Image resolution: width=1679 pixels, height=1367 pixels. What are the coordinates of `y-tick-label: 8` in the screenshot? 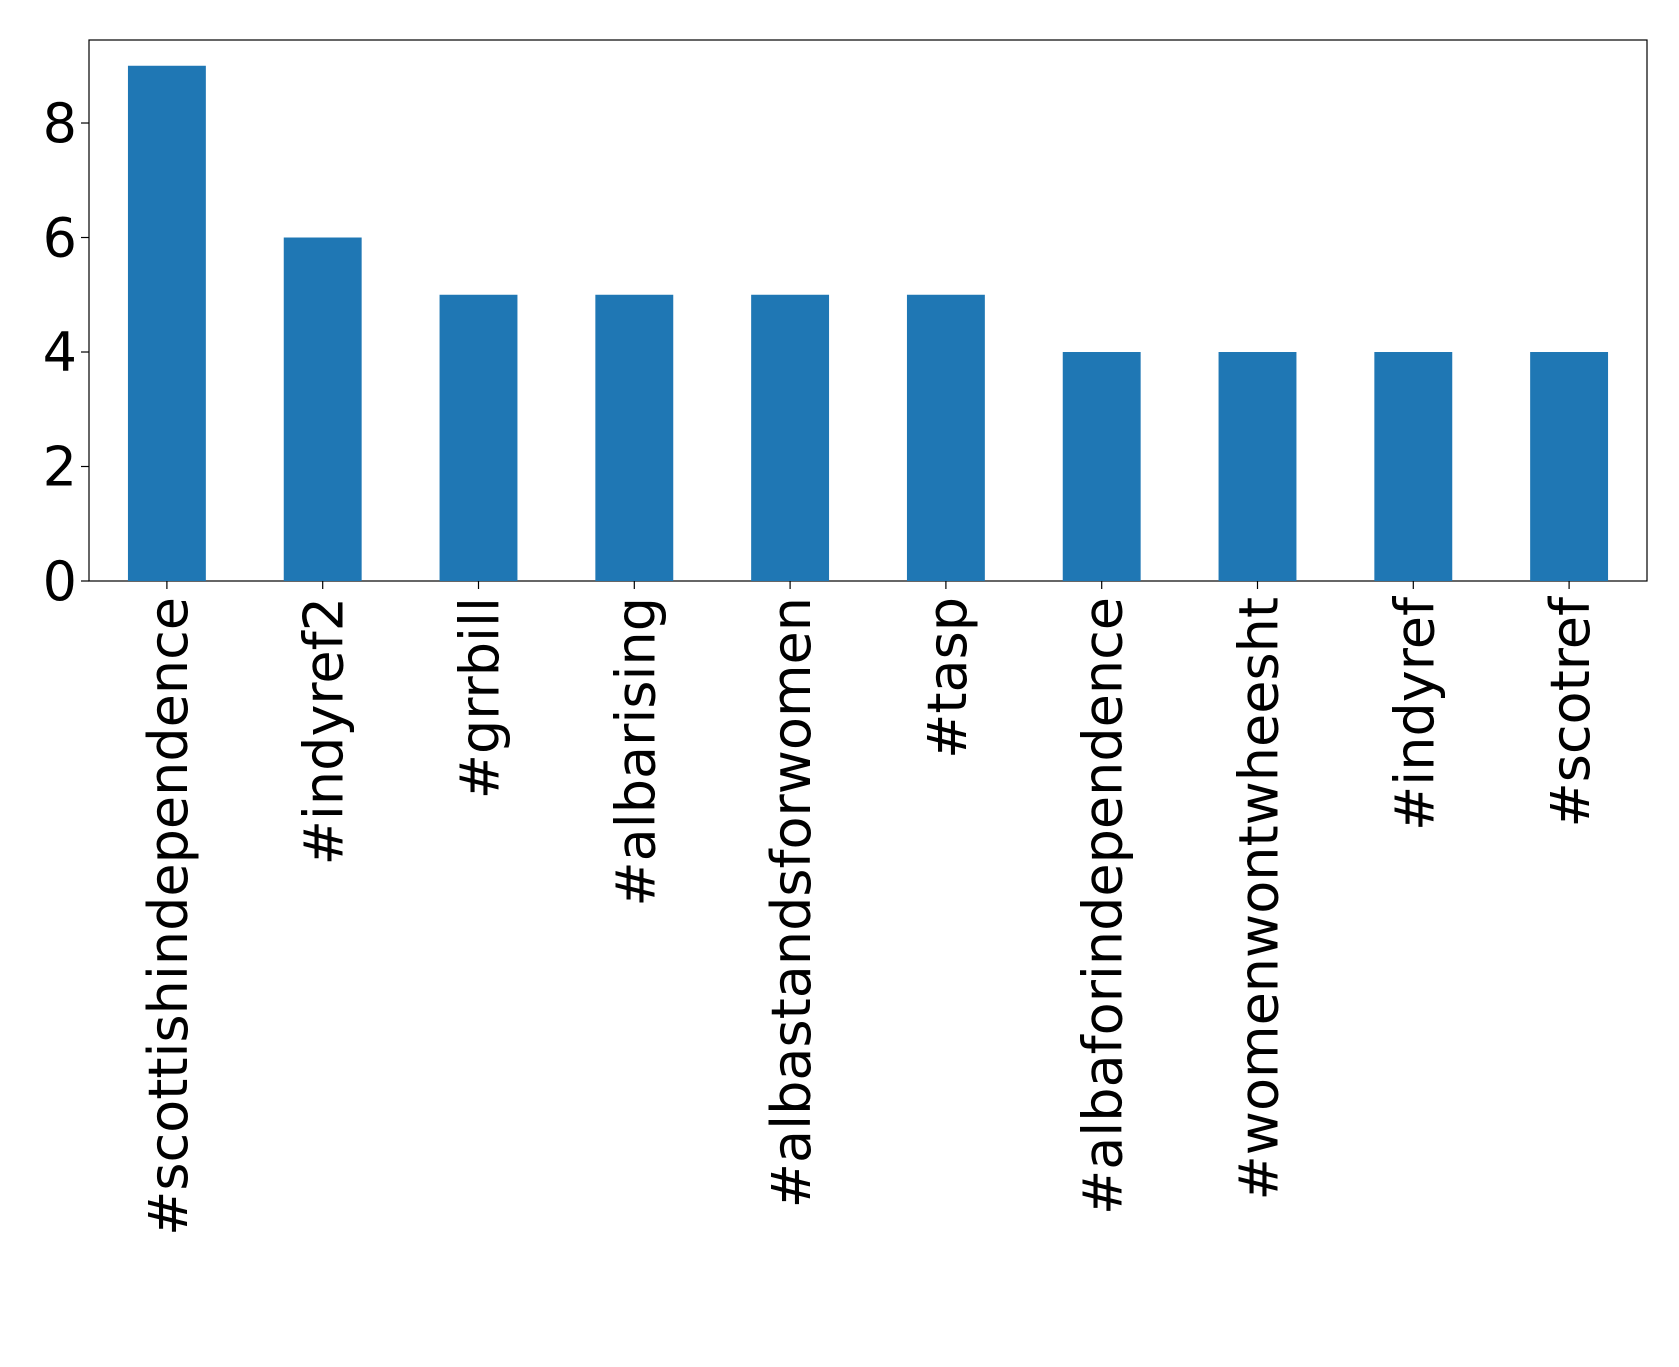 It's located at (60, 123).